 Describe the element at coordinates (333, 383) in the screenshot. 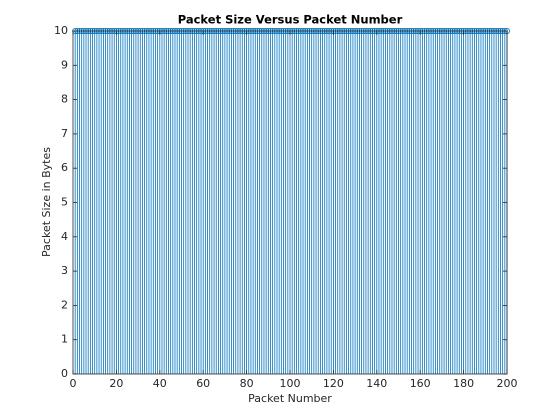

I see `x-tick-label: 120` at that location.